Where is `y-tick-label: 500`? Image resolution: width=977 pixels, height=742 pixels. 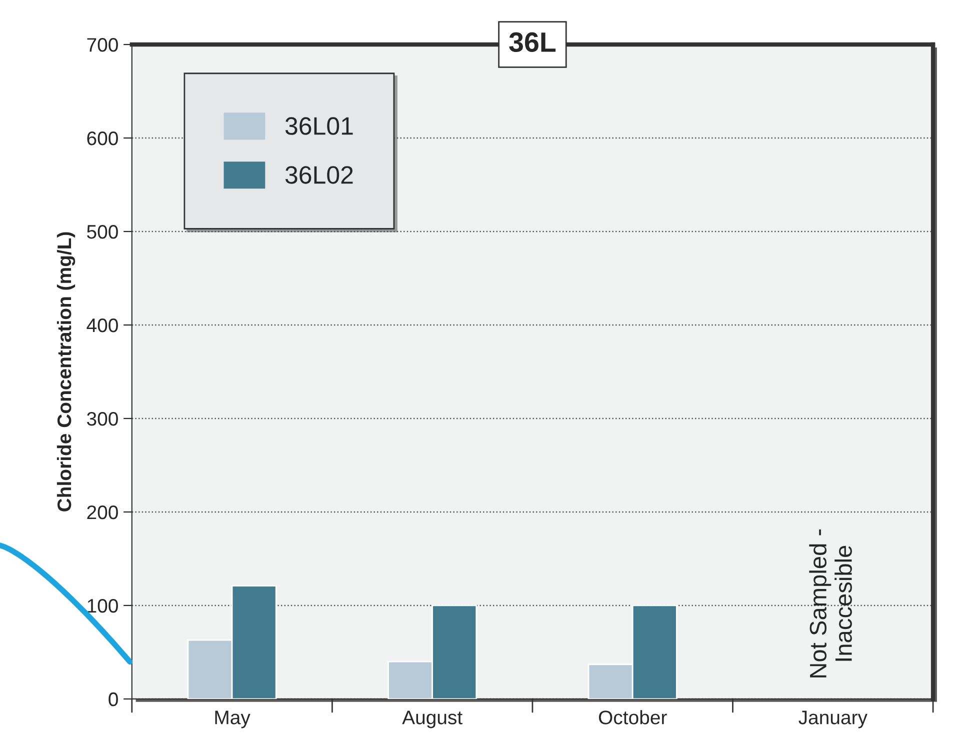 y-tick-label: 500 is located at coordinates (102, 231).